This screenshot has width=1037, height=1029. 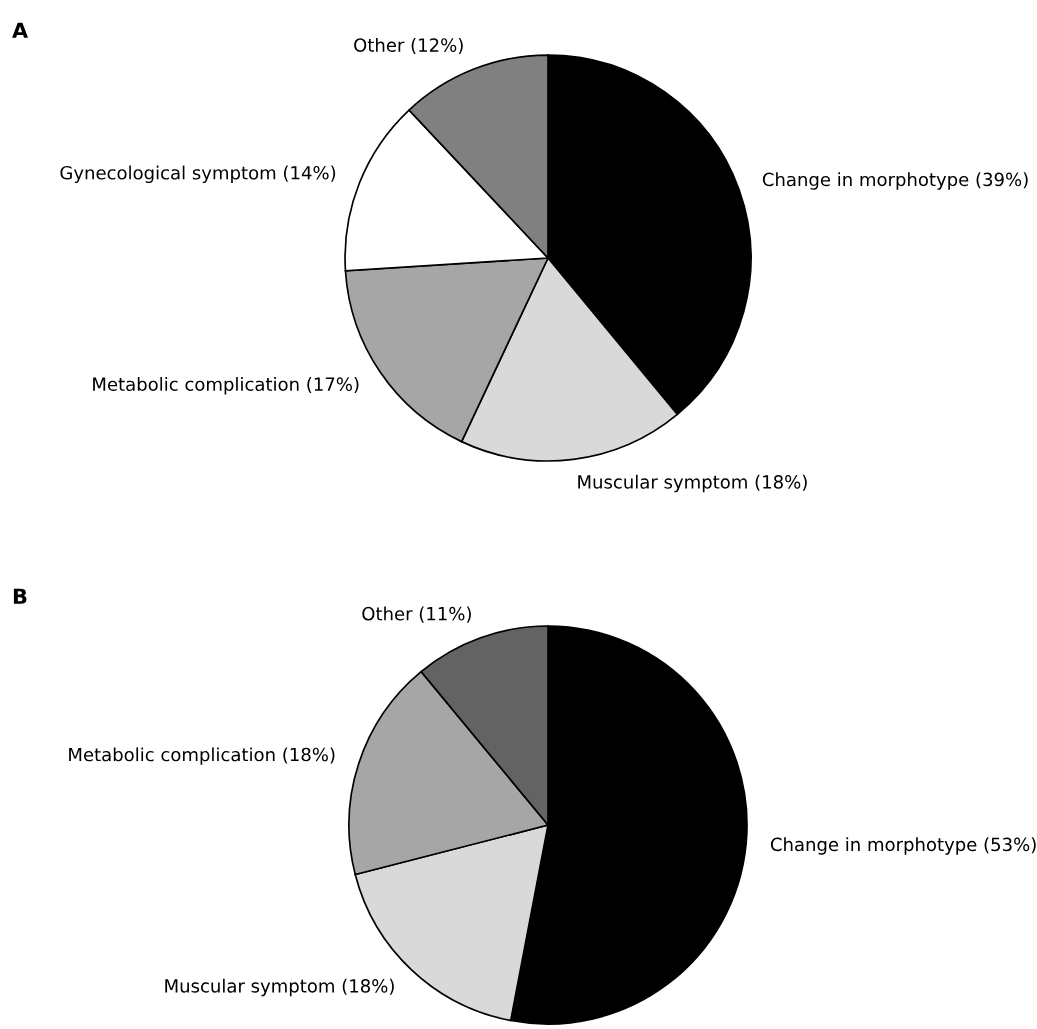 I want to click on slice-label: Other (12%), so click(x=408, y=46).